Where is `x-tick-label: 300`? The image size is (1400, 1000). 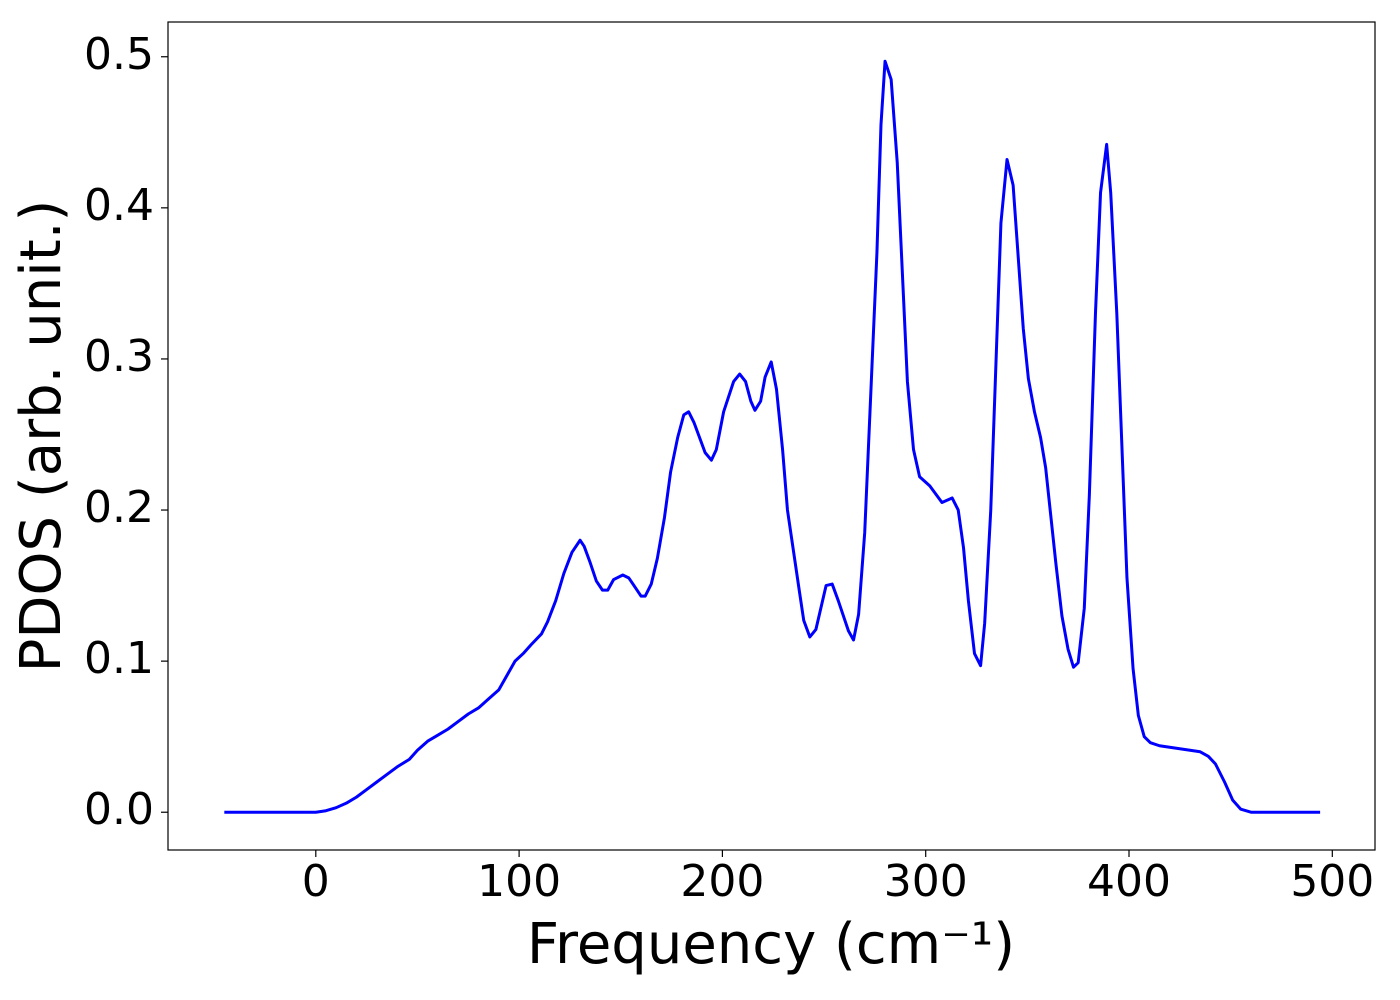 x-tick-label: 300 is located at coordinates (926, 881).